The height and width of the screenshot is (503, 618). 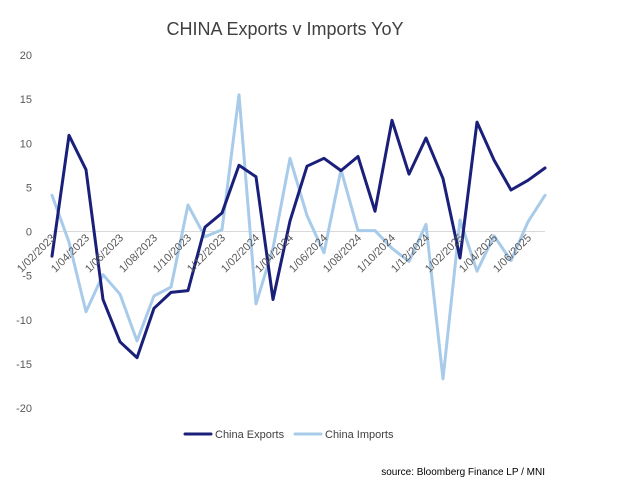 I want to click on y-tick-label: -15, so click(x=24, y=365).